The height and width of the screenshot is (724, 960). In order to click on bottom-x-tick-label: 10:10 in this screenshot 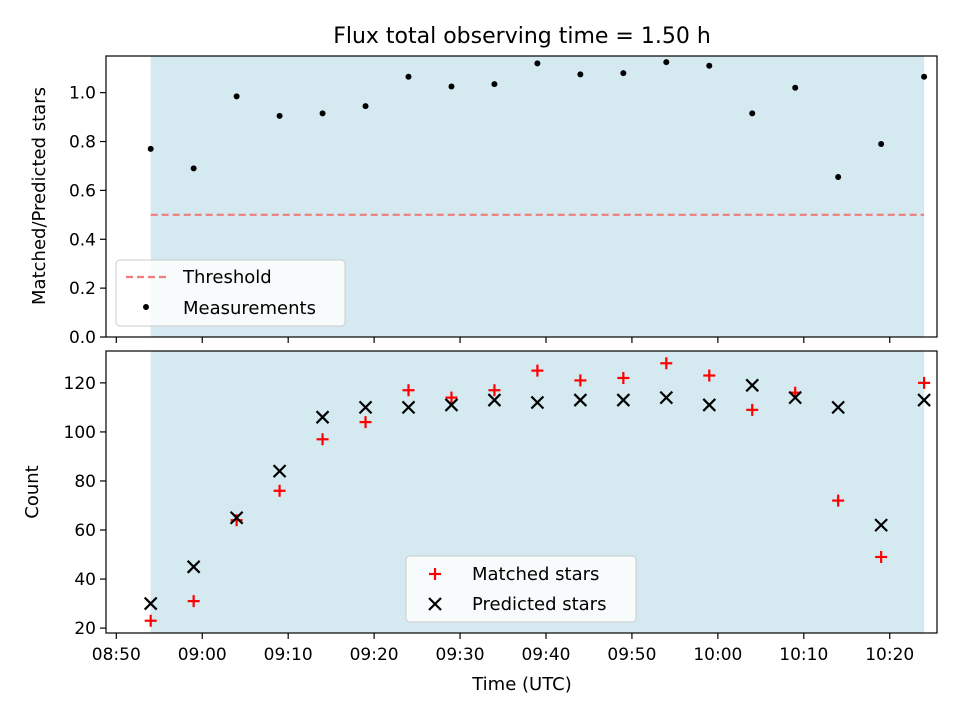, I will do `click(803, 655)`.